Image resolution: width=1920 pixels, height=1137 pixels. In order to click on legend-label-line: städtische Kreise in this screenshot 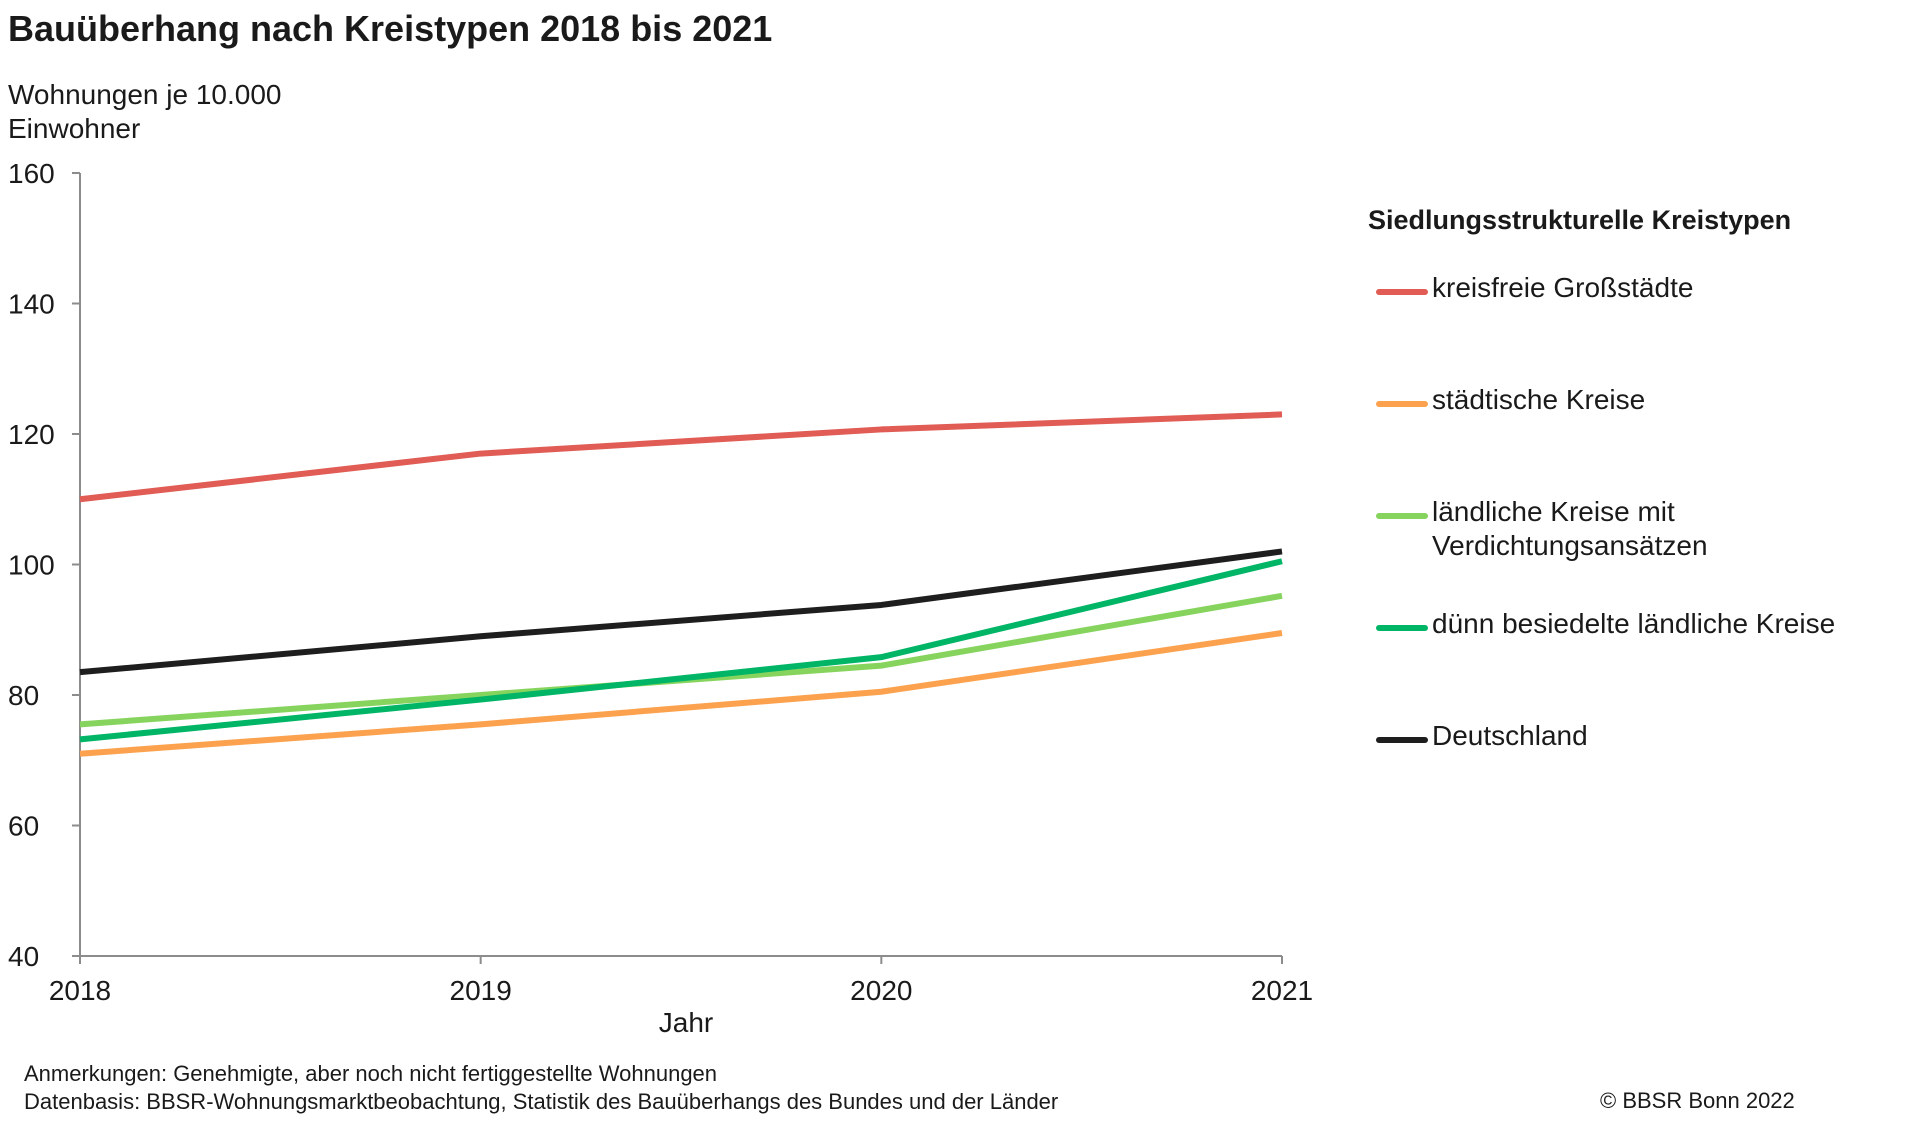, I will do `click(1539, 399)`.